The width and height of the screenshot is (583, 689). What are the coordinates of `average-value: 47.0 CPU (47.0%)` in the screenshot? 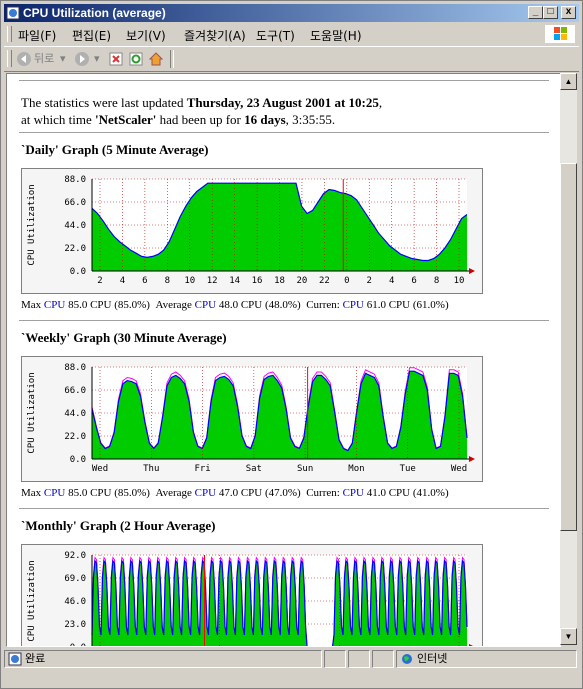 It's located at (259, 493).